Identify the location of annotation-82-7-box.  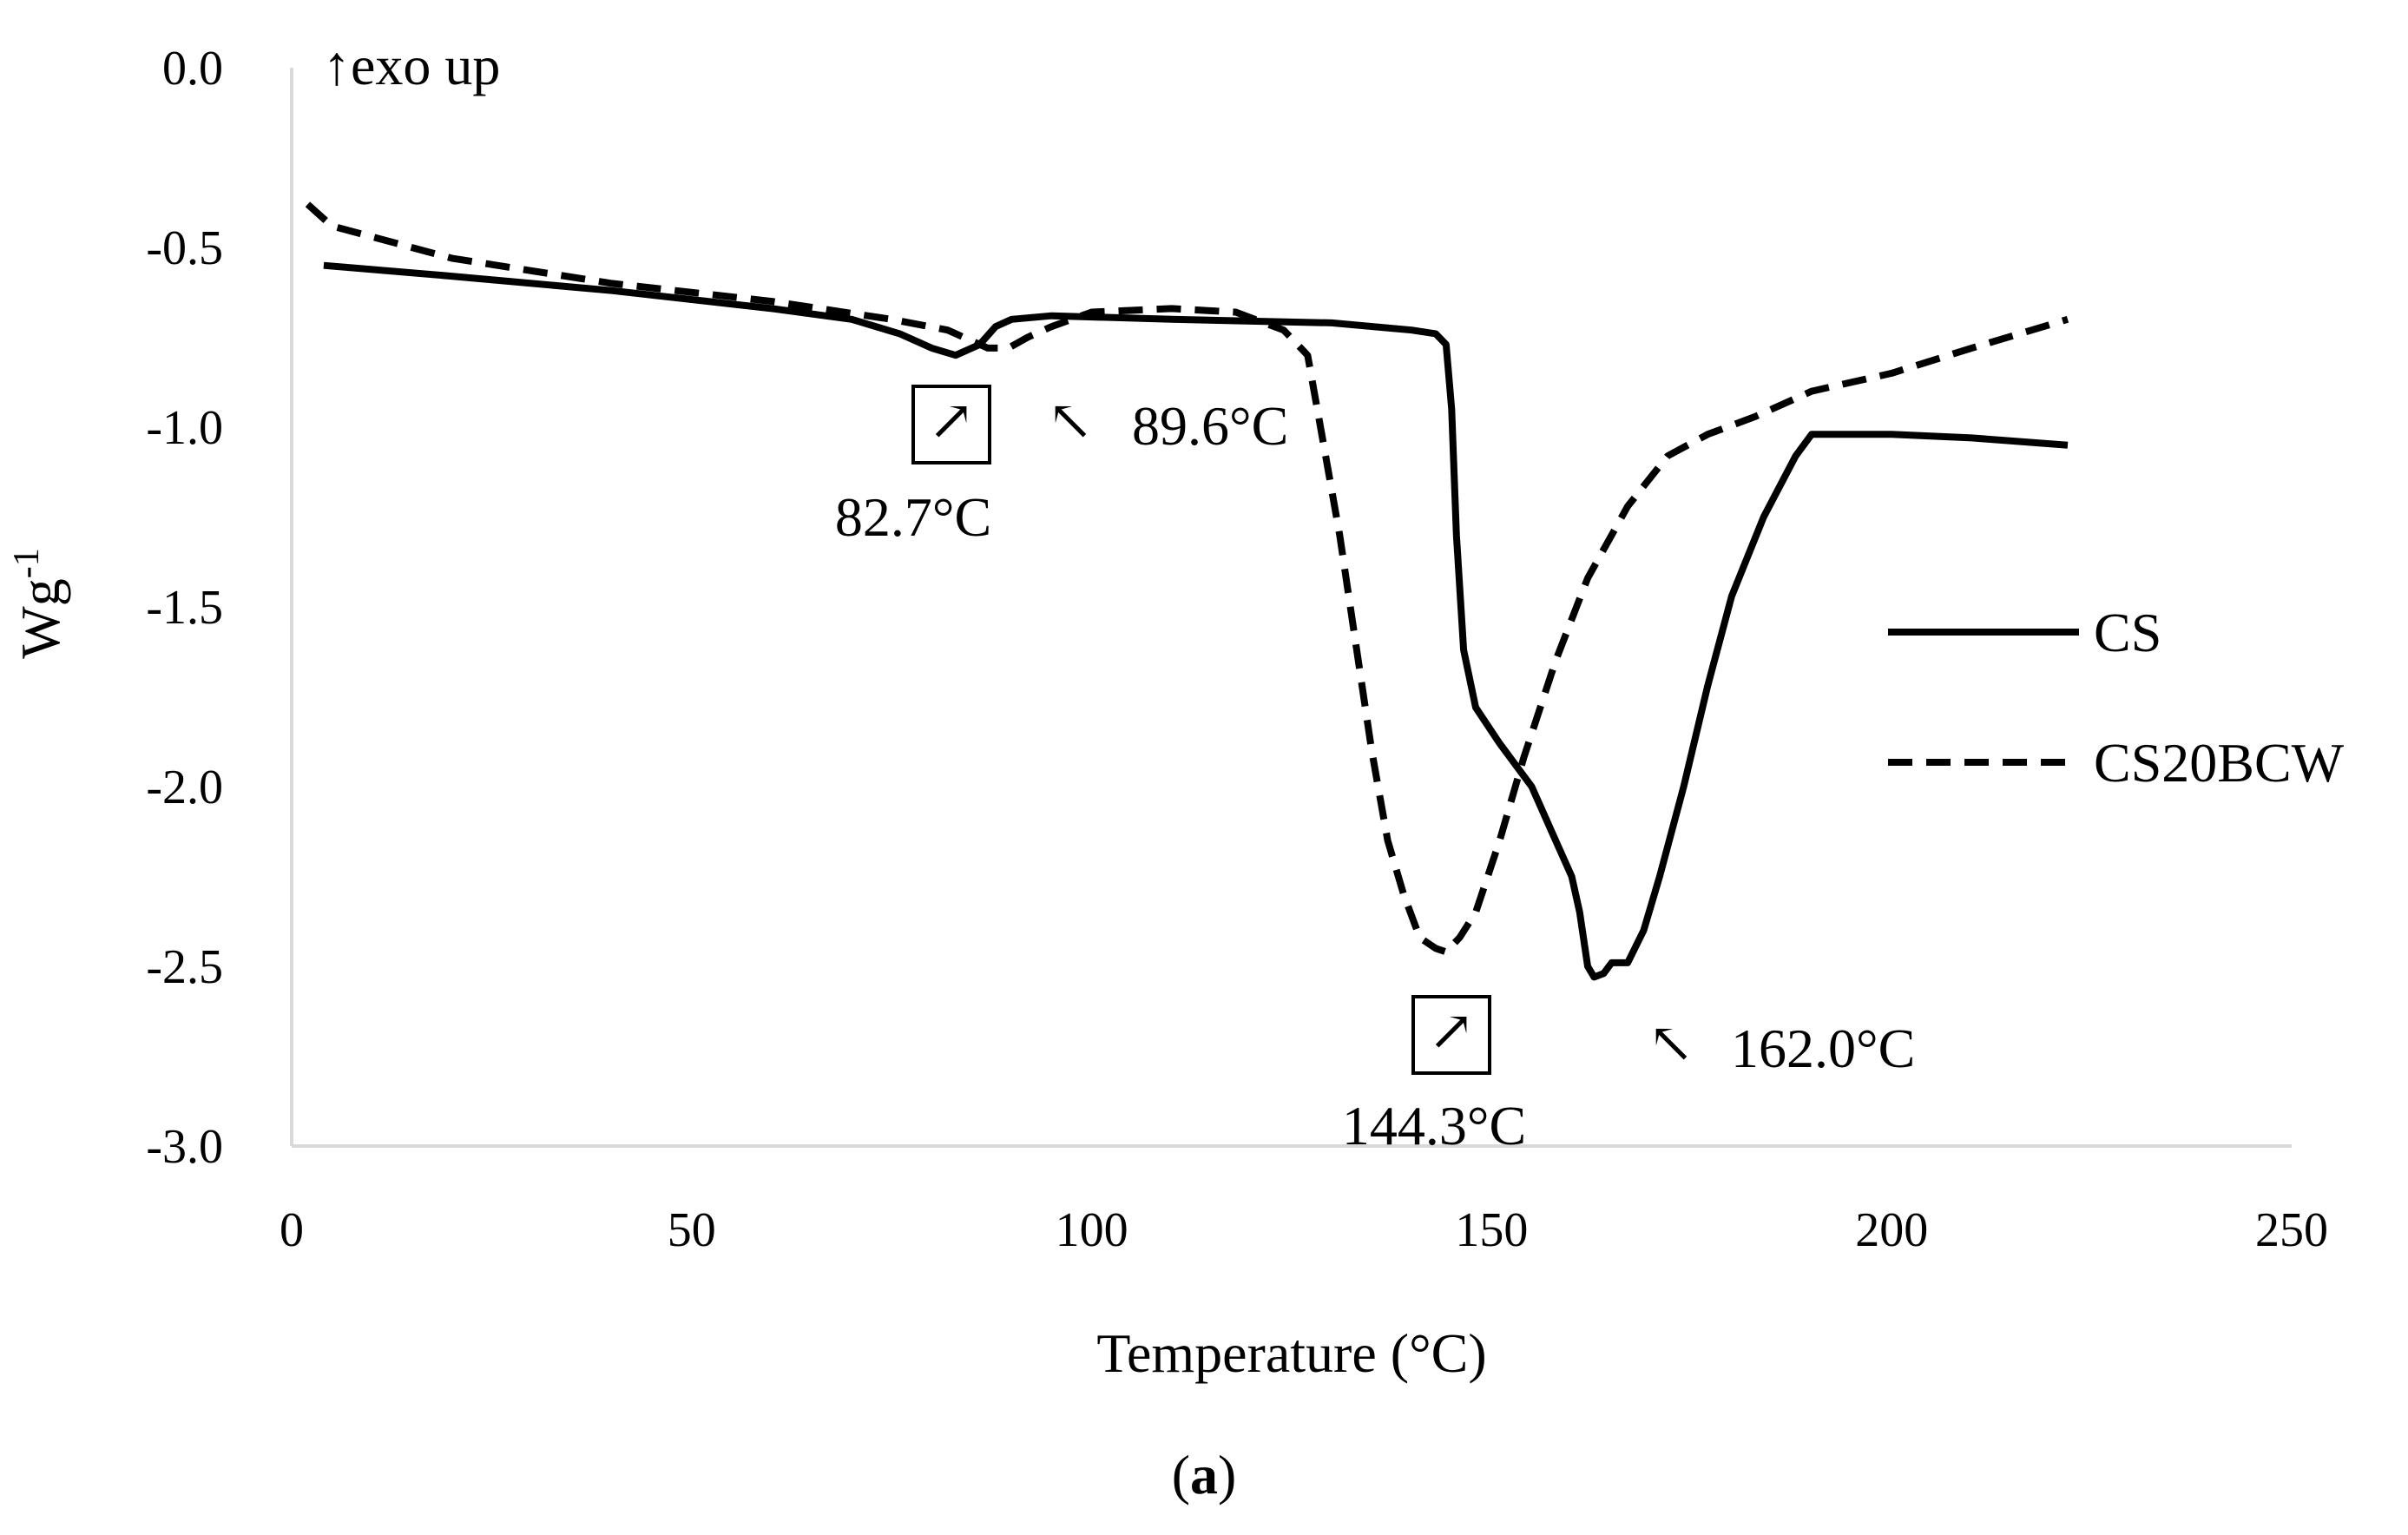
(951, 424).